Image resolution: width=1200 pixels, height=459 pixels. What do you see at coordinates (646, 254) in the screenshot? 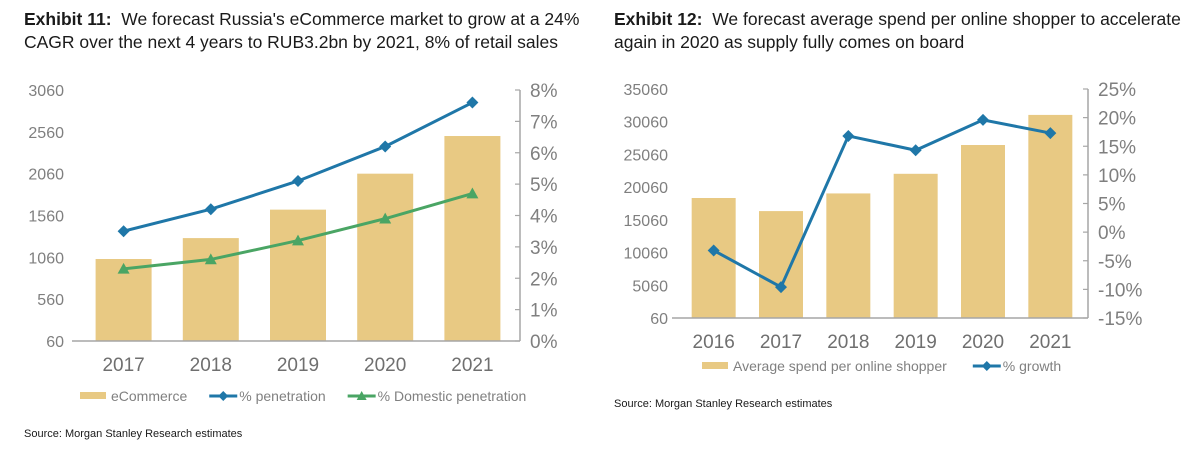
I see `y-axis-tick-label: 10060` at bounding box center [646, 254].